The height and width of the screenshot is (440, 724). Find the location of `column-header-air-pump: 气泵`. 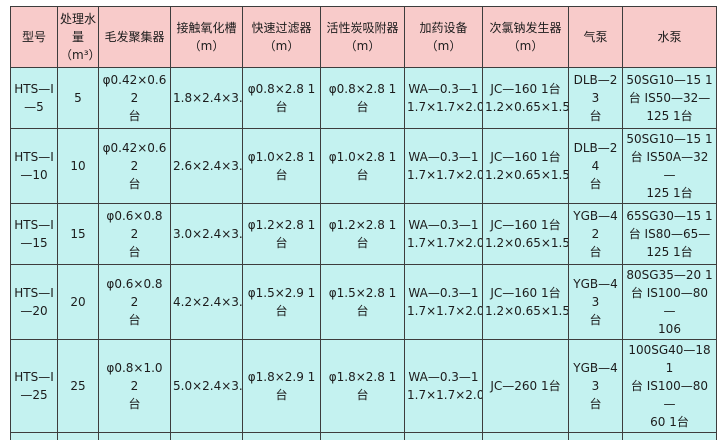

column-header-air-pump: 气泵 is located at coordinates (595, 37).